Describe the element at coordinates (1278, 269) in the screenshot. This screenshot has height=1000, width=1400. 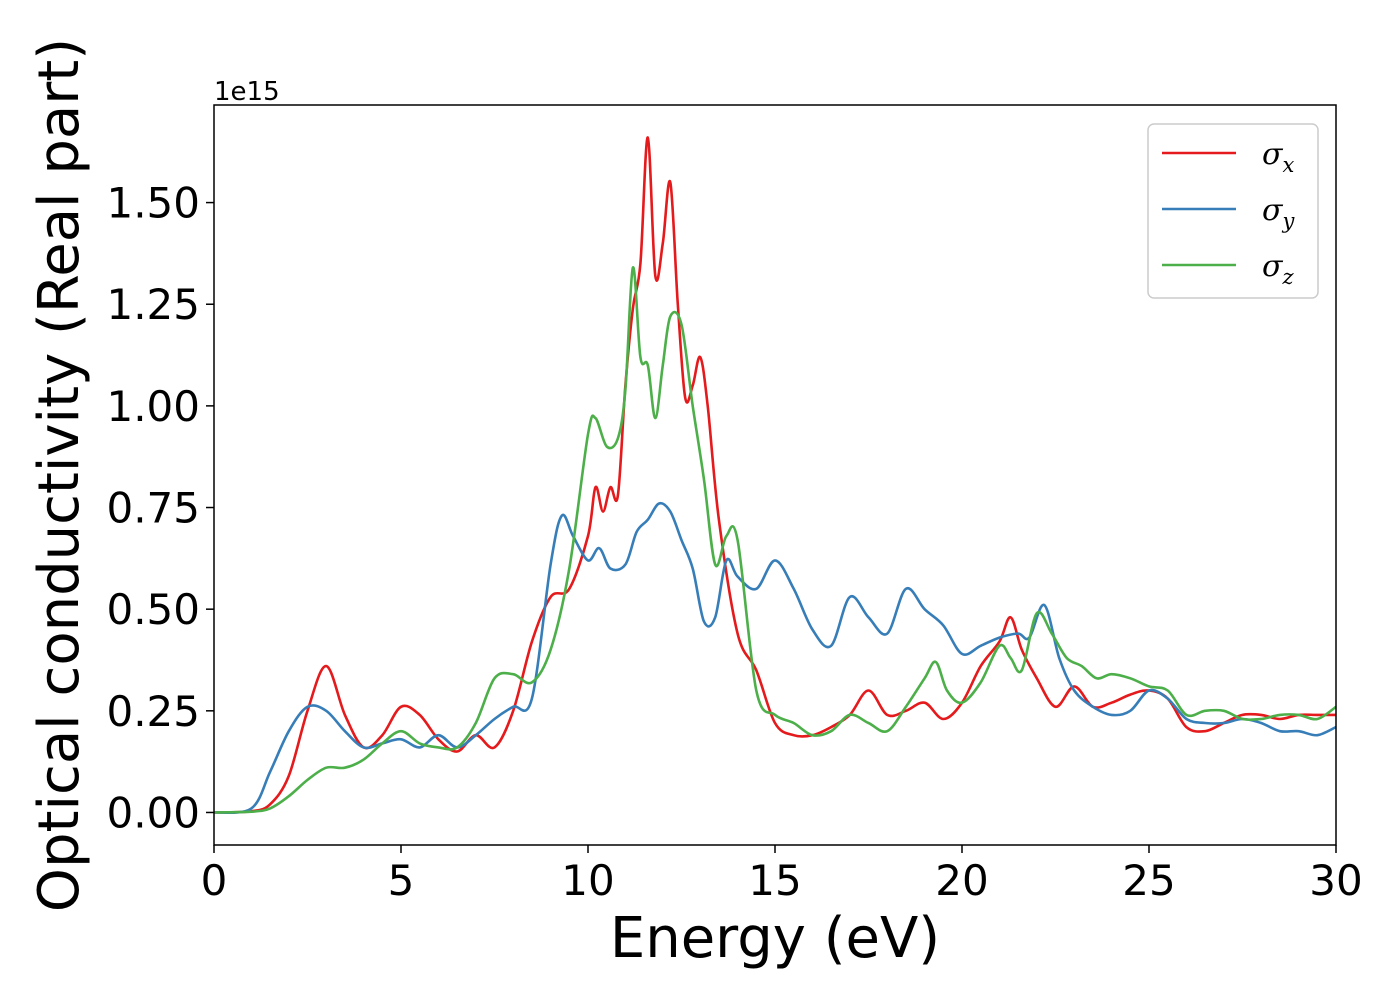
I see `legend-label-z: σz` at that location.